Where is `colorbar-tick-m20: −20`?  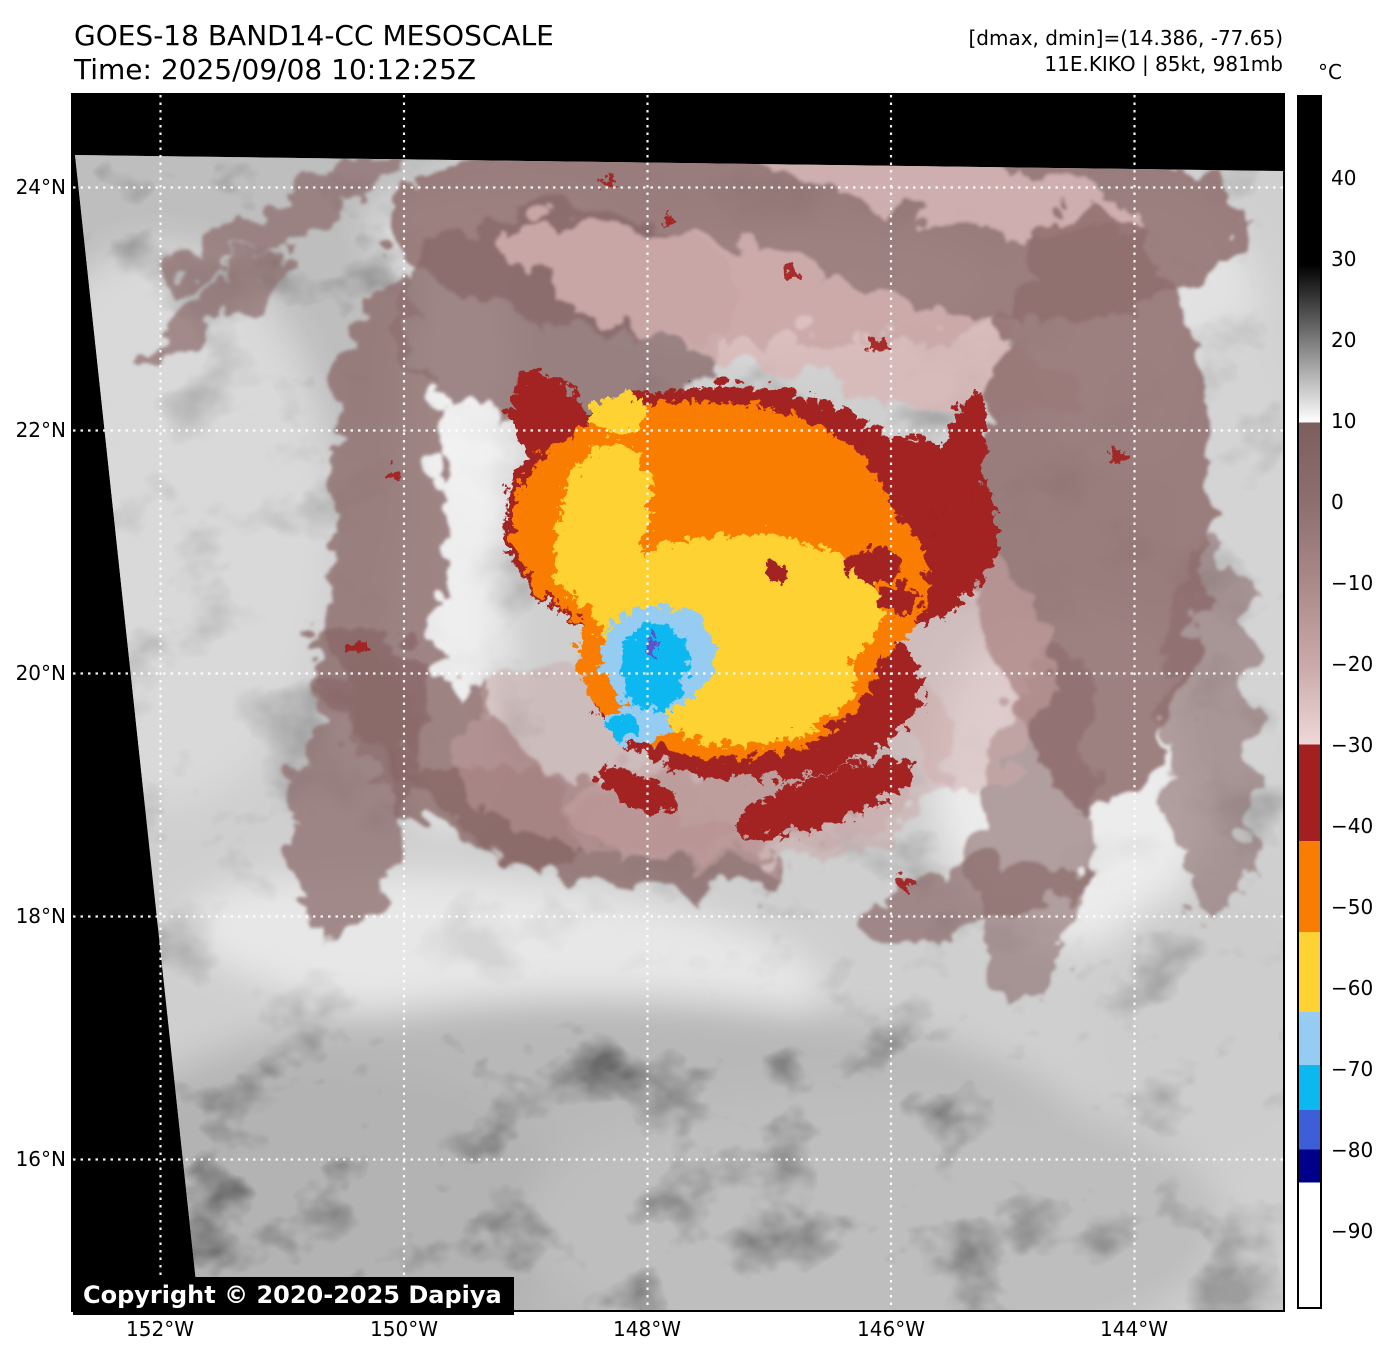 colorbar-tick-m20: −20 is located at coordinates (1352, 664).